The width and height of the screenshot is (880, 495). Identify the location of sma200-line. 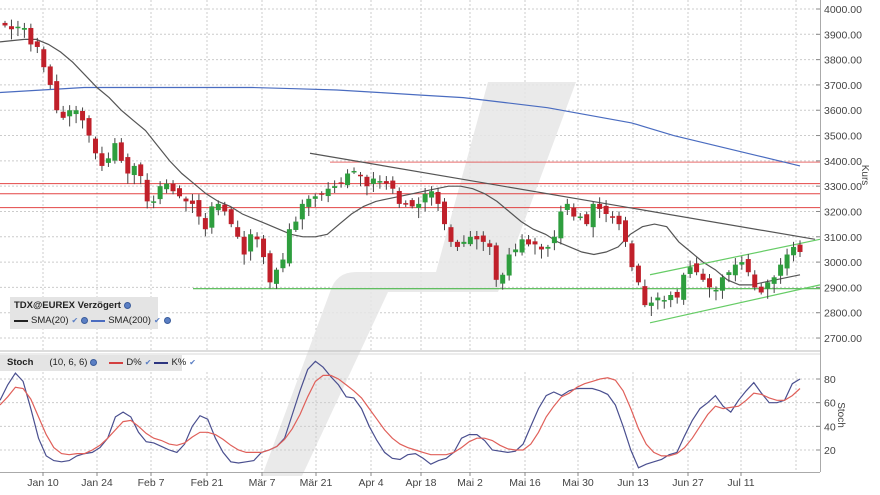
(400, 126).